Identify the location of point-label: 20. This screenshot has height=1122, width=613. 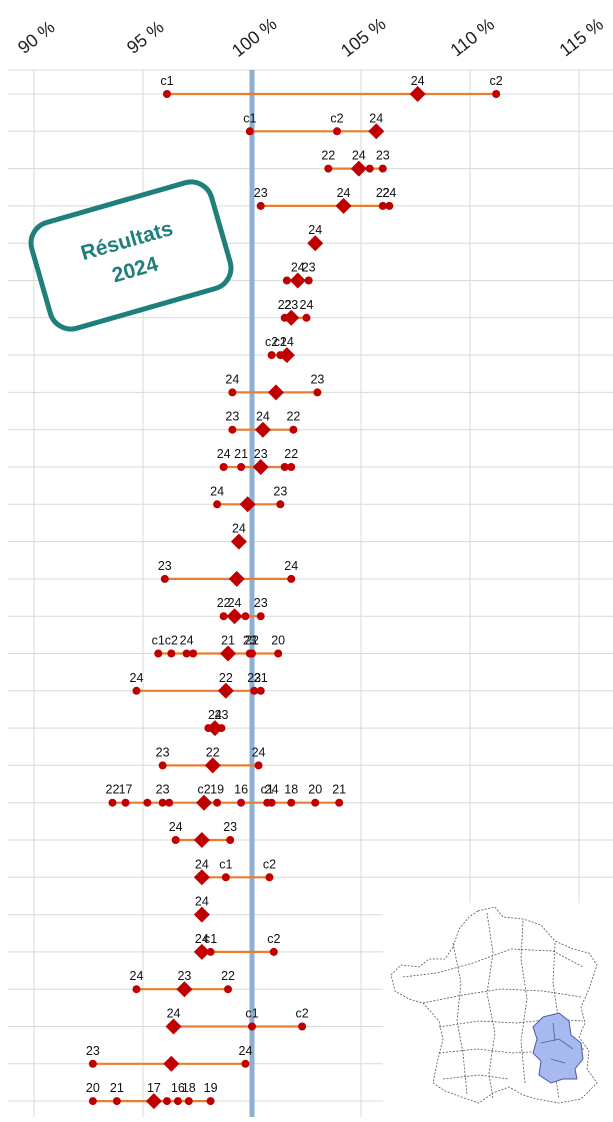
(93, 1088).